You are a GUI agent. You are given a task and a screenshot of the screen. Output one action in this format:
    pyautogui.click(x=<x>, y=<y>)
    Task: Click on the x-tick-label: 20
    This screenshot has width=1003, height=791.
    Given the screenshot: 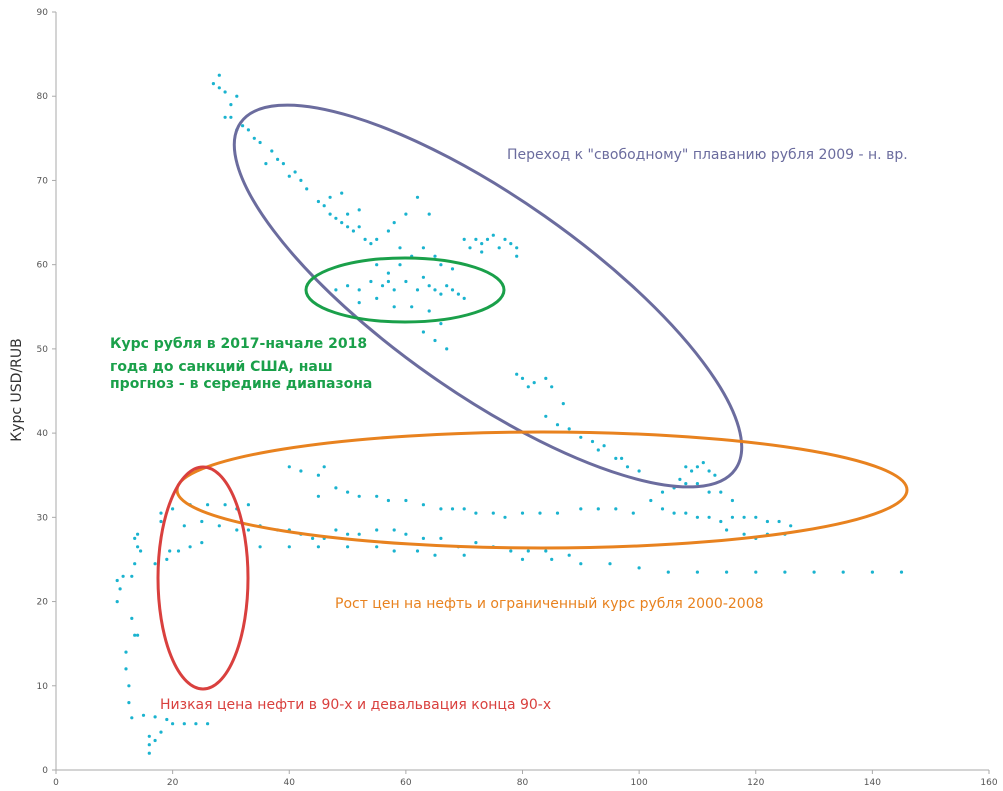 What is the action you would take?
    pyautogui.click(x=173, y=783)
    